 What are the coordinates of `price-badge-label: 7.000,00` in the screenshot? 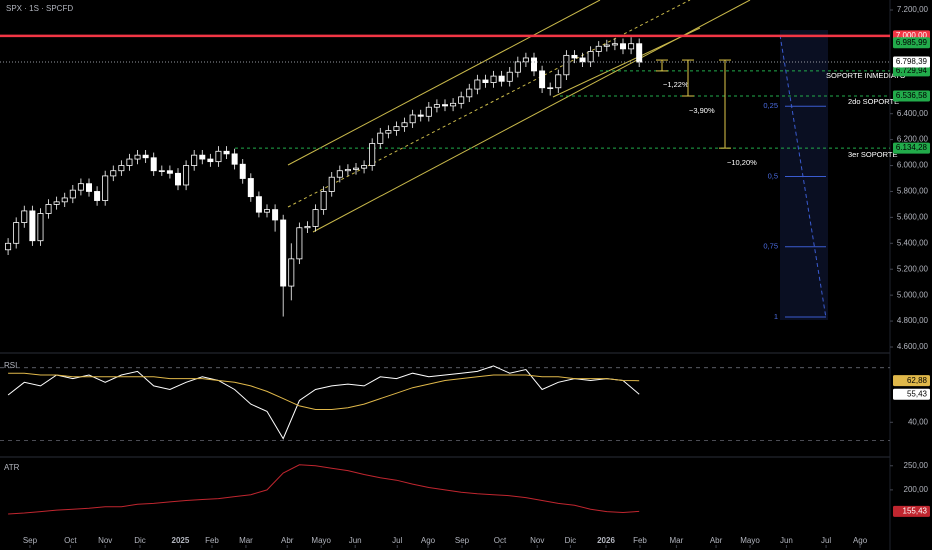 It's located at (912, 35).